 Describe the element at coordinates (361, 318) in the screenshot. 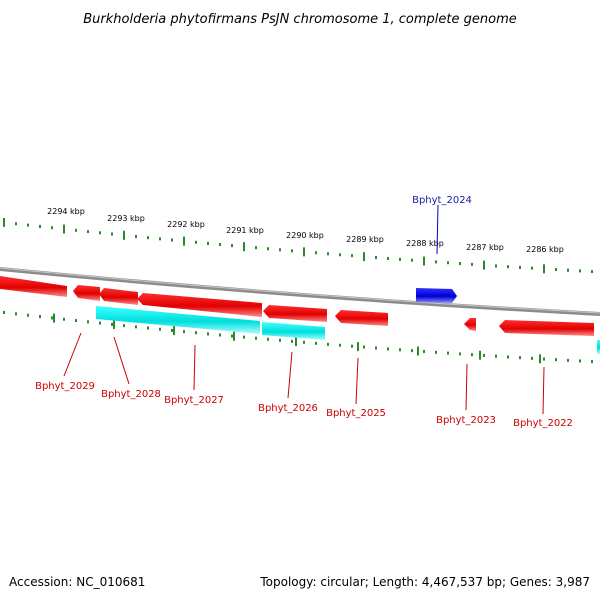

I see `gene-bphyt-2025` at that location.